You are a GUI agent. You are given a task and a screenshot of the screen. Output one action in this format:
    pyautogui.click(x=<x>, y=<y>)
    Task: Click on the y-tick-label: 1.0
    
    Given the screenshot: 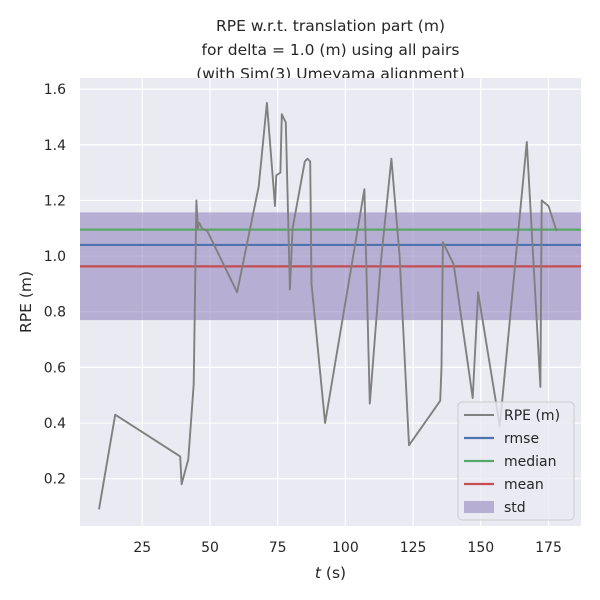 What is the action you would take?
    pyautogui.click(x=55, y=257)
    